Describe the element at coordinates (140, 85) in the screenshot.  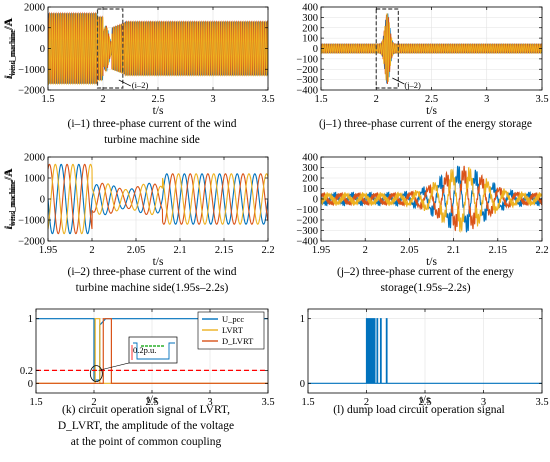
I see `zoom-annotation: (i–2)` at that location.